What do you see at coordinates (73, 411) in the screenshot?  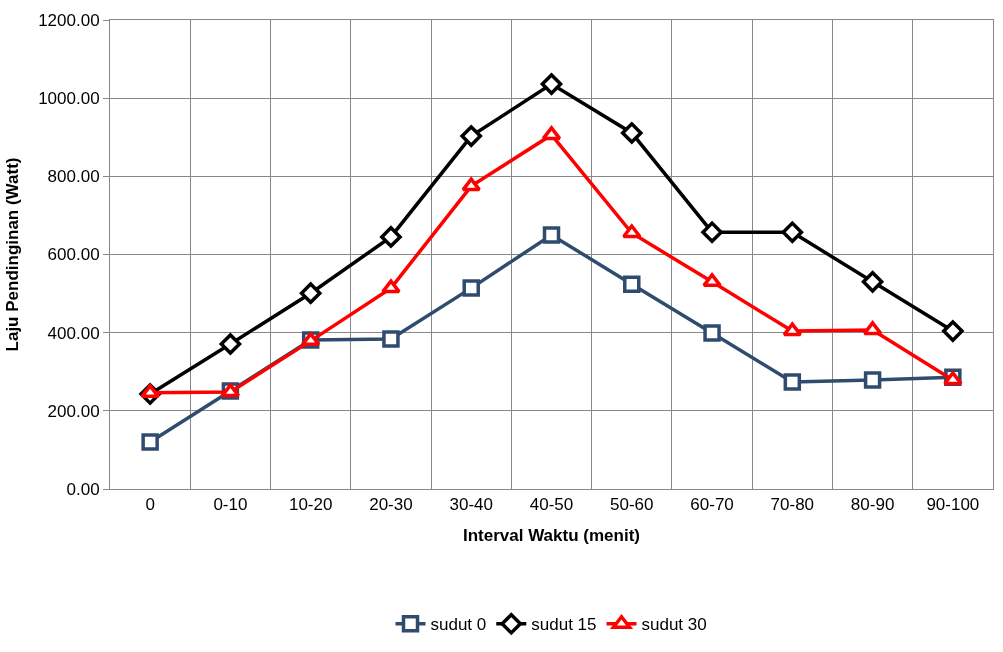 I see `y-tick-label: 200.00` at bounding box center [73, 411].